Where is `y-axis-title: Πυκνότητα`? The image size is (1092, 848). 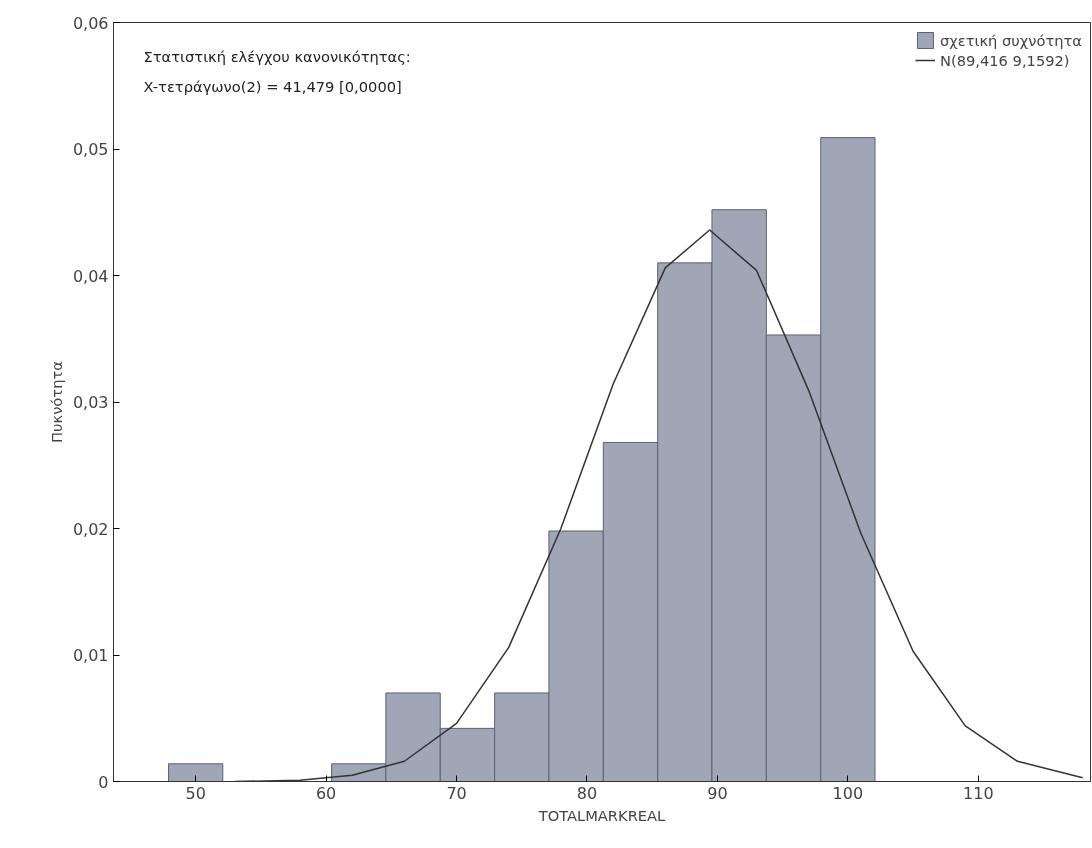 y-axis-title: Πυκνότητα is located at coordinates (56, 402).